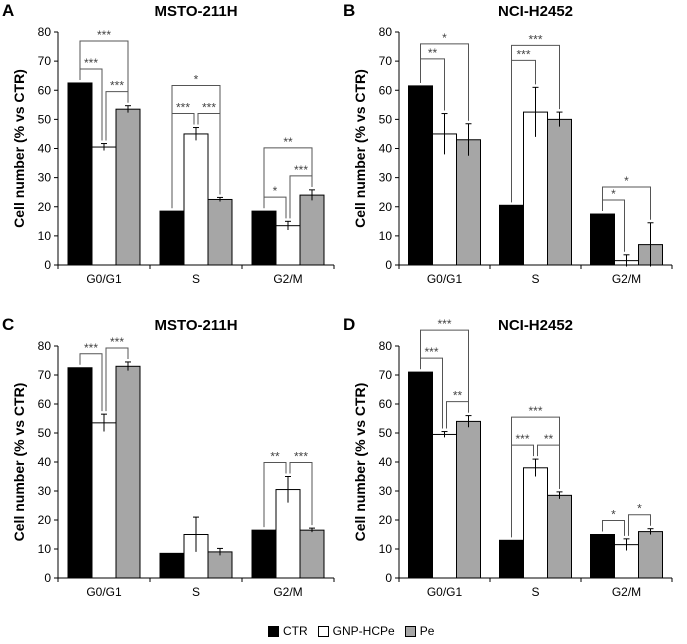  I want to click on x-tick-label-a-g0-g1: G0/G1, so click(104, 279).